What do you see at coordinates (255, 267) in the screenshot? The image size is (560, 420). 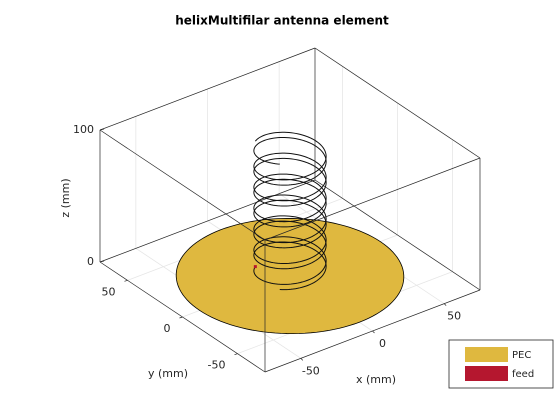 I see `feed` at bounding box center [255, 267].